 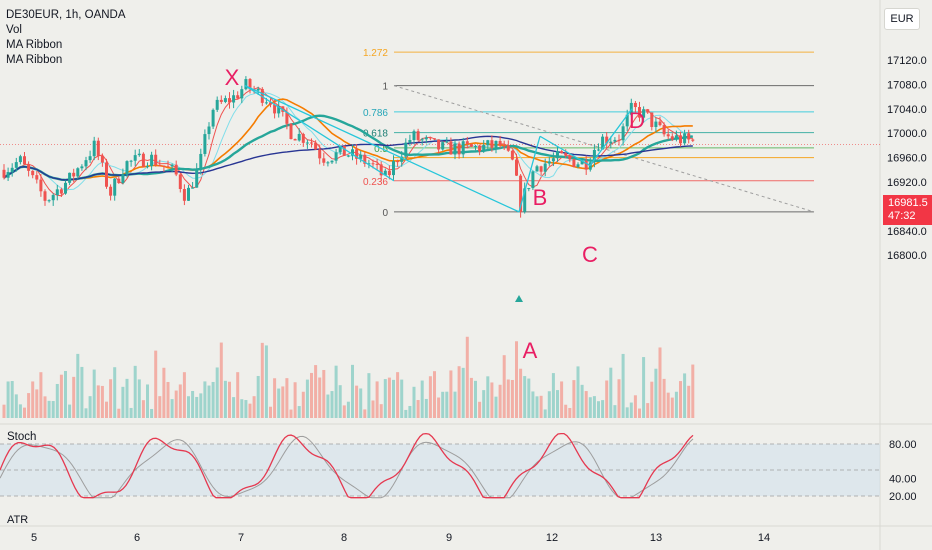 What do you see at coordinates (34, 45) in the screenshot?
I see `legend-ma-ribbon-1: MA Ribbon` at bounding box center [34, 45].